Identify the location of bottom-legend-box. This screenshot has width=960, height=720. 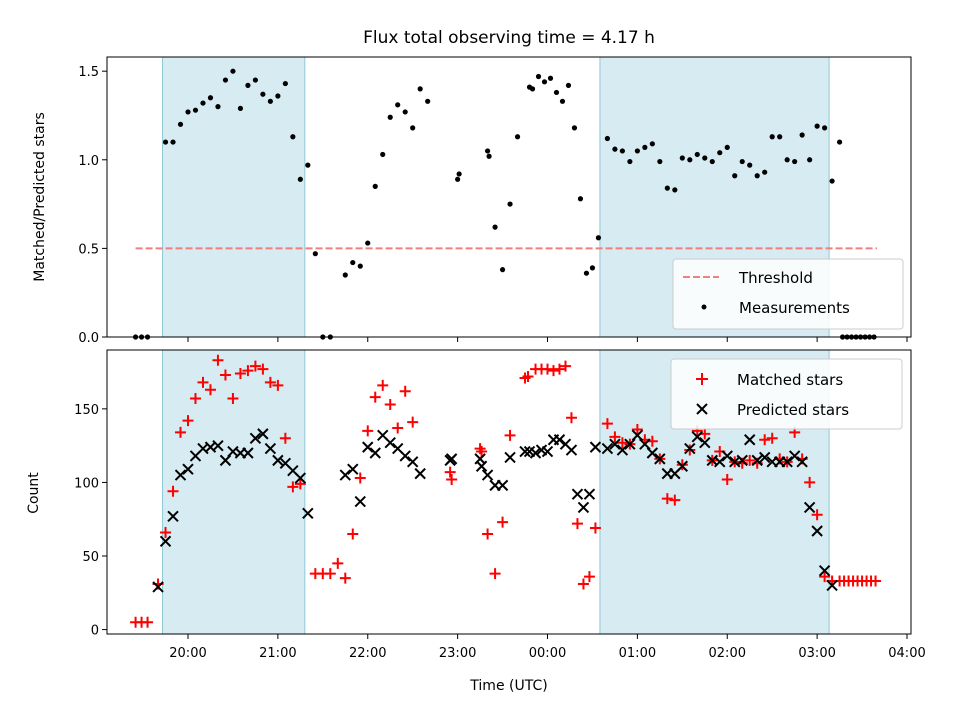
(786, 394).